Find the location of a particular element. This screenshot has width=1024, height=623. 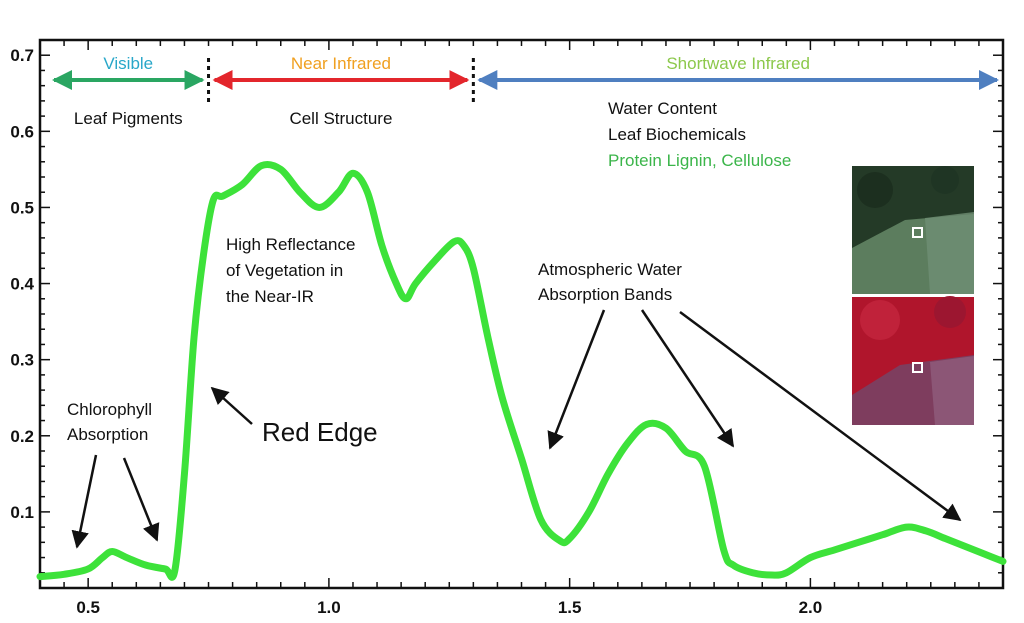

y-tick-label: 0.6 is located at coordinates (22, 131).